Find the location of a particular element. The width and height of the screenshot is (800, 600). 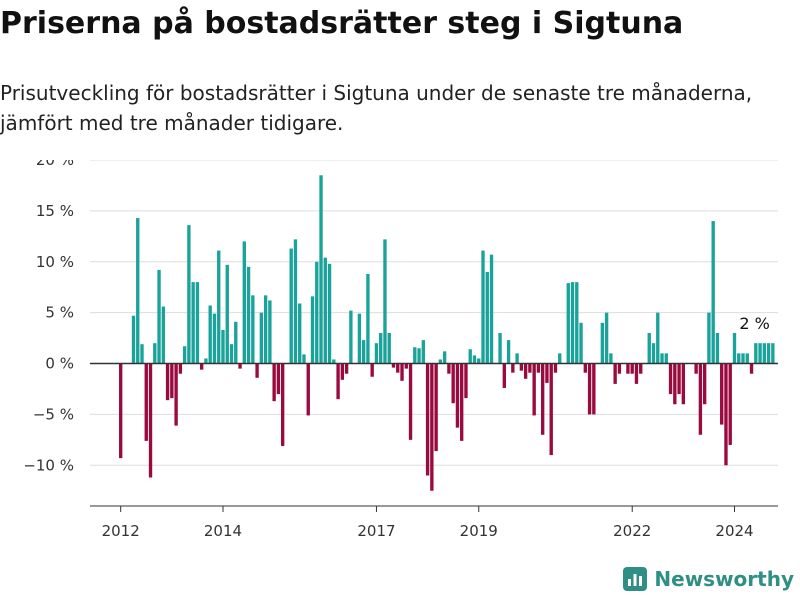

brand-name: Newsworthy is located at coordinates (724, 579).